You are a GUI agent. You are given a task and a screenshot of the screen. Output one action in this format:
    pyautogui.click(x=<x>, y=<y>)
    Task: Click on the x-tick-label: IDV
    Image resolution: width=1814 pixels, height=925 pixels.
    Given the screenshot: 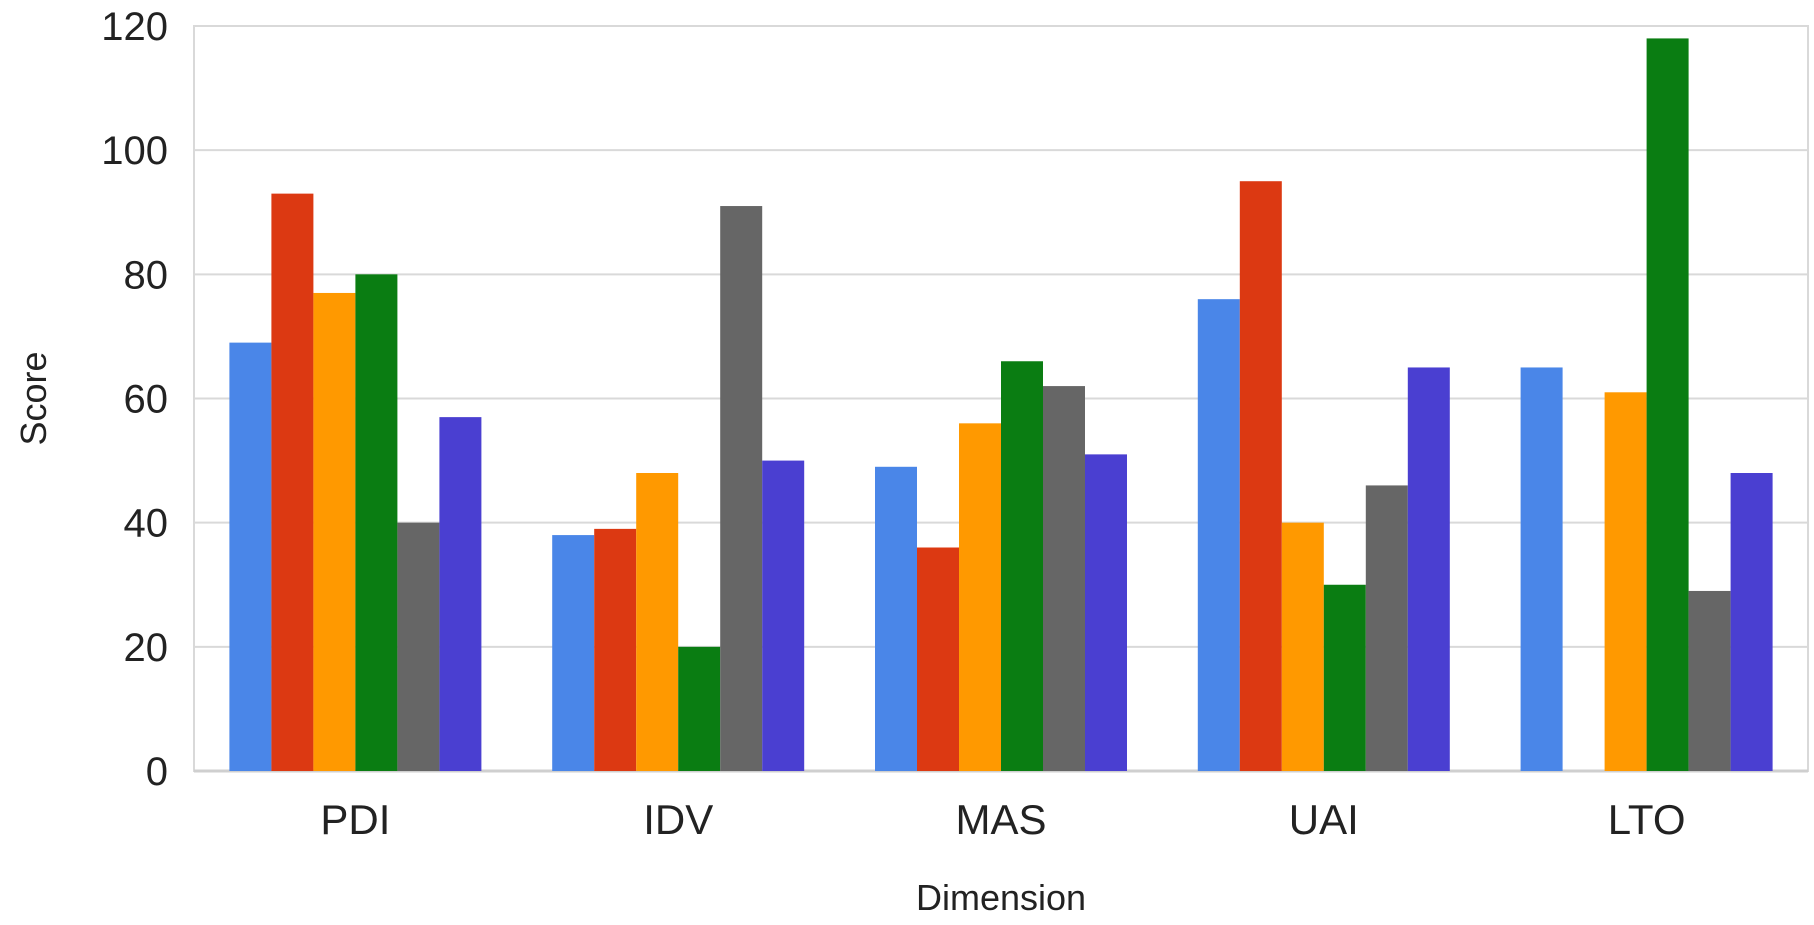 What is the action you would take?
    pyautogui.click(x=678, y=819)
    